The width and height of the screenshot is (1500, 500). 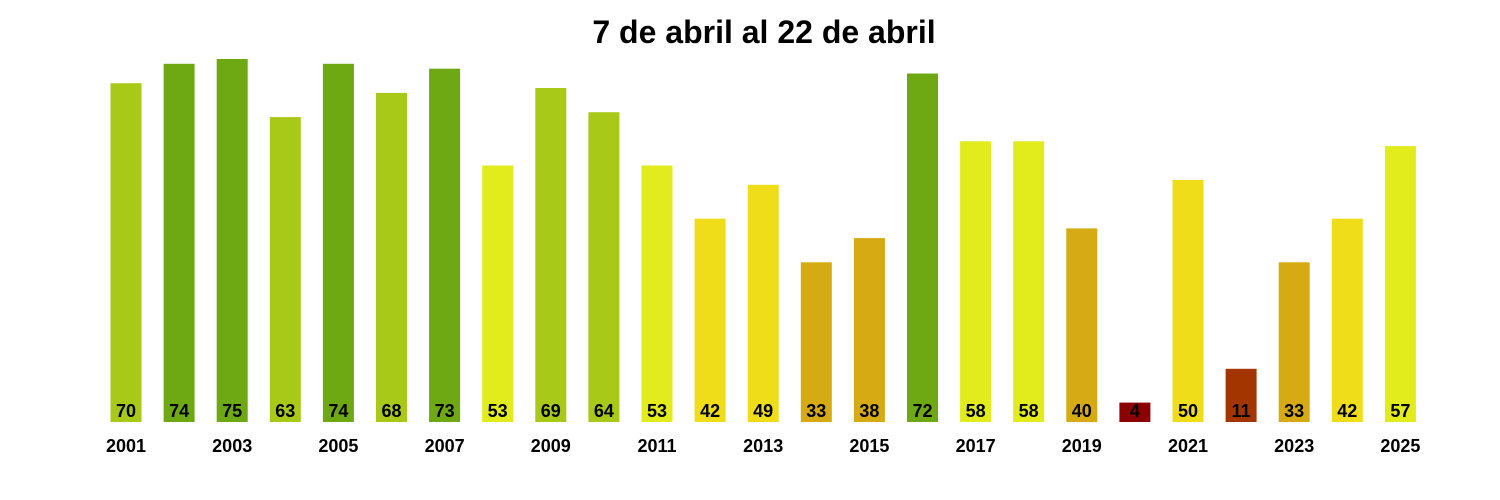 What do you see at coordinates (869, 330) in the screenshot?
I see `bar-2015` at bounding box center [869, 330].